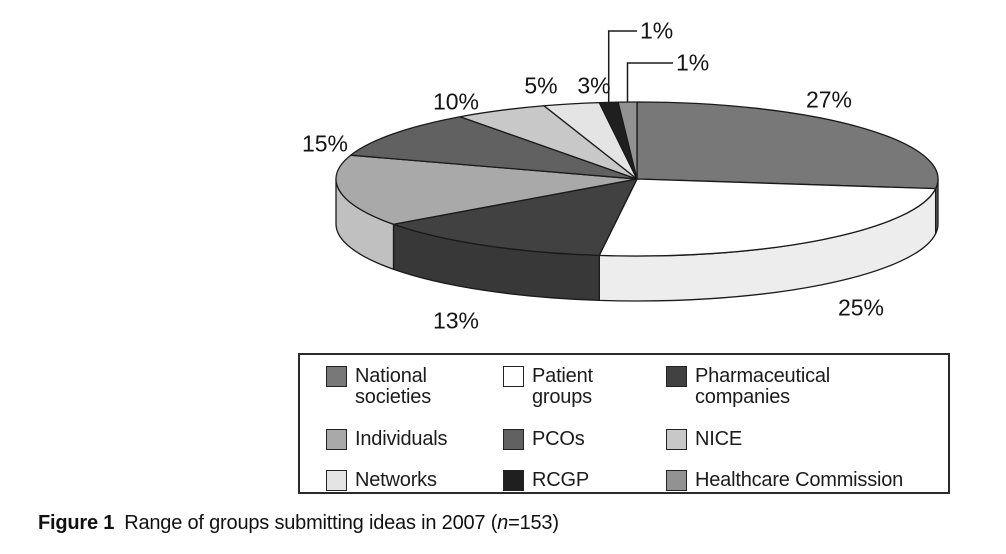 This screenshot has width=1006, height=554. I want to click on legend-item-pcos: PCOs, so click(584, 449).